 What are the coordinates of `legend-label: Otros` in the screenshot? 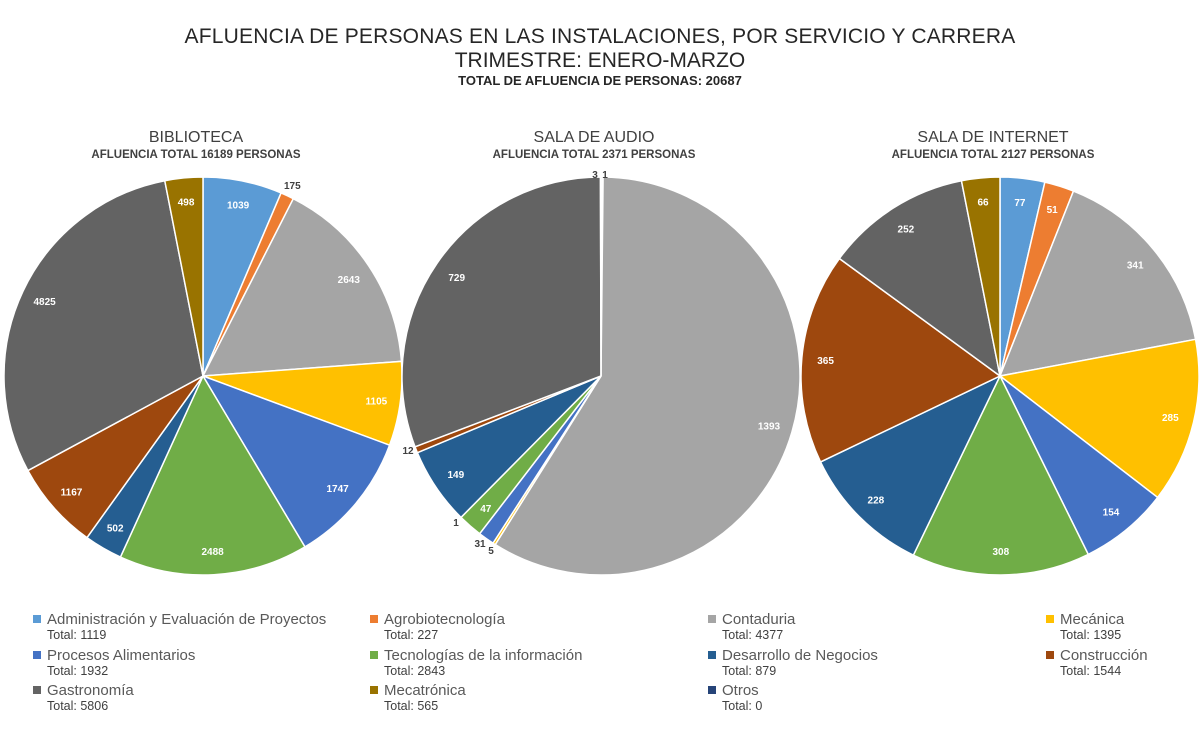 It's located at (740, 690).